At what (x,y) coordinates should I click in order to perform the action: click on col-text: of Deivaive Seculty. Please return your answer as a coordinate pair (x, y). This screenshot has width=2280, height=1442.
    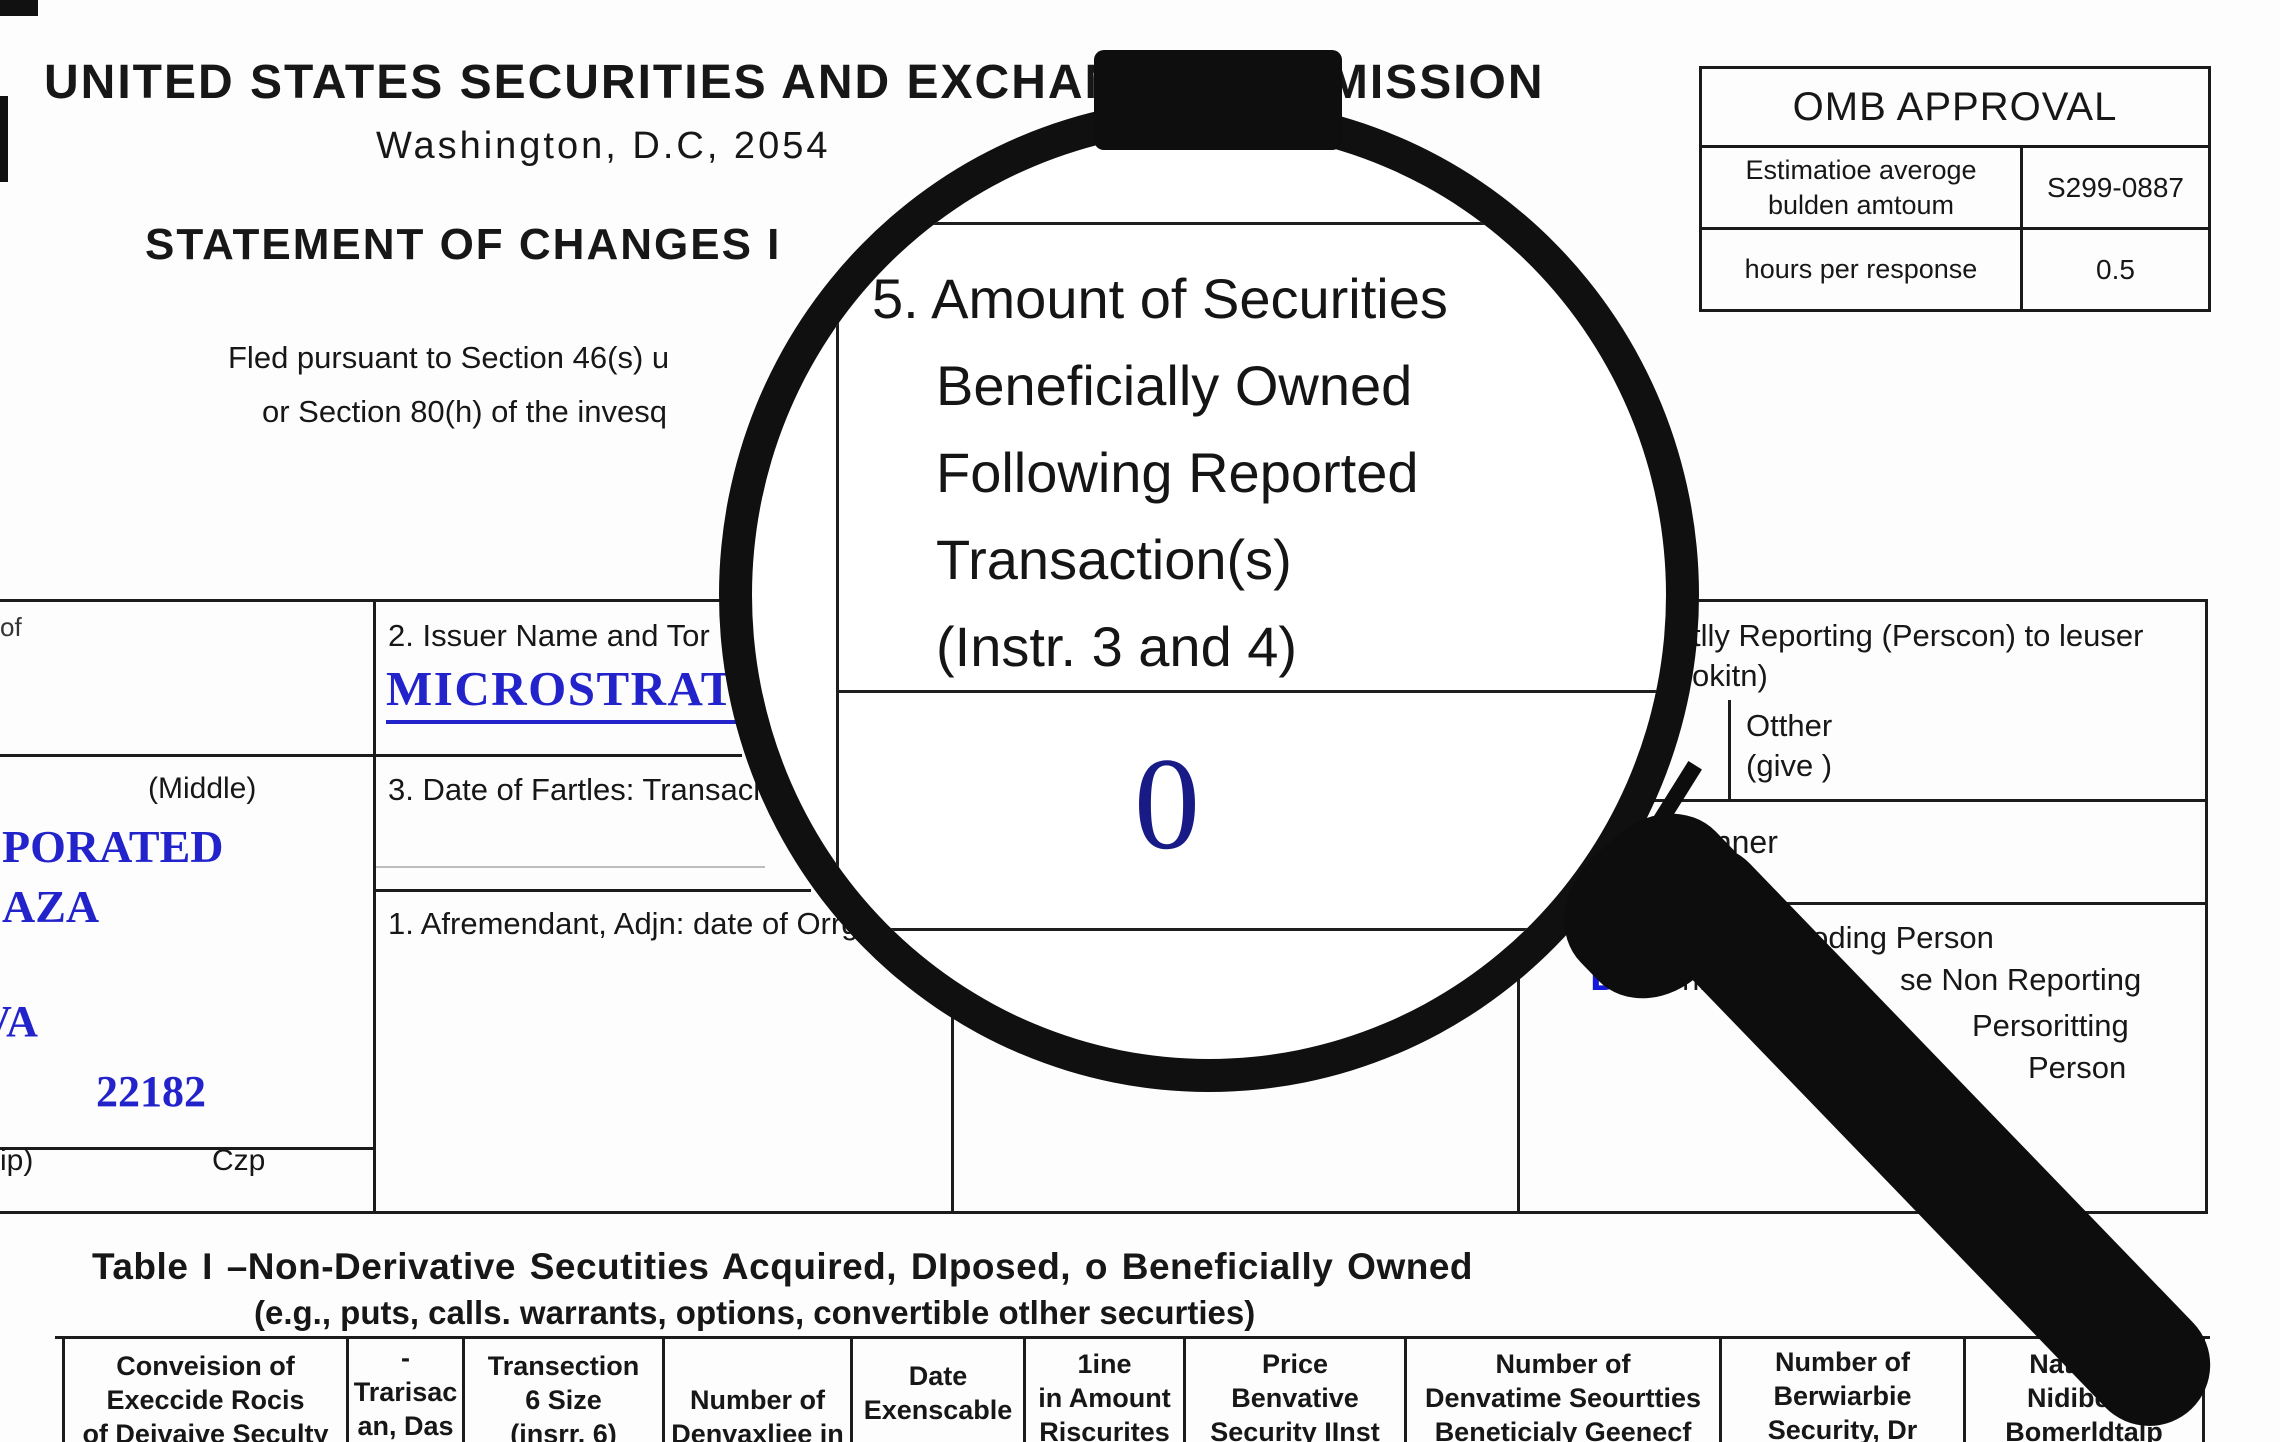
    Looking at the image, I should click on (205, 1430).